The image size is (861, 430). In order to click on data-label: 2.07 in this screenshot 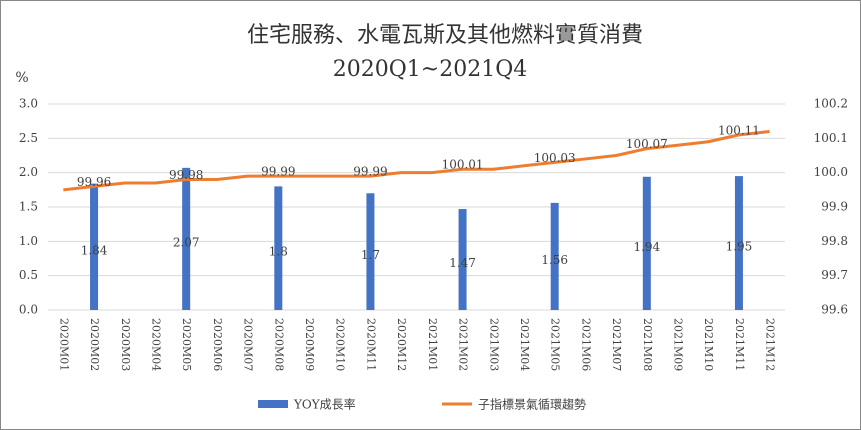, I will do `click(186, 242)`.